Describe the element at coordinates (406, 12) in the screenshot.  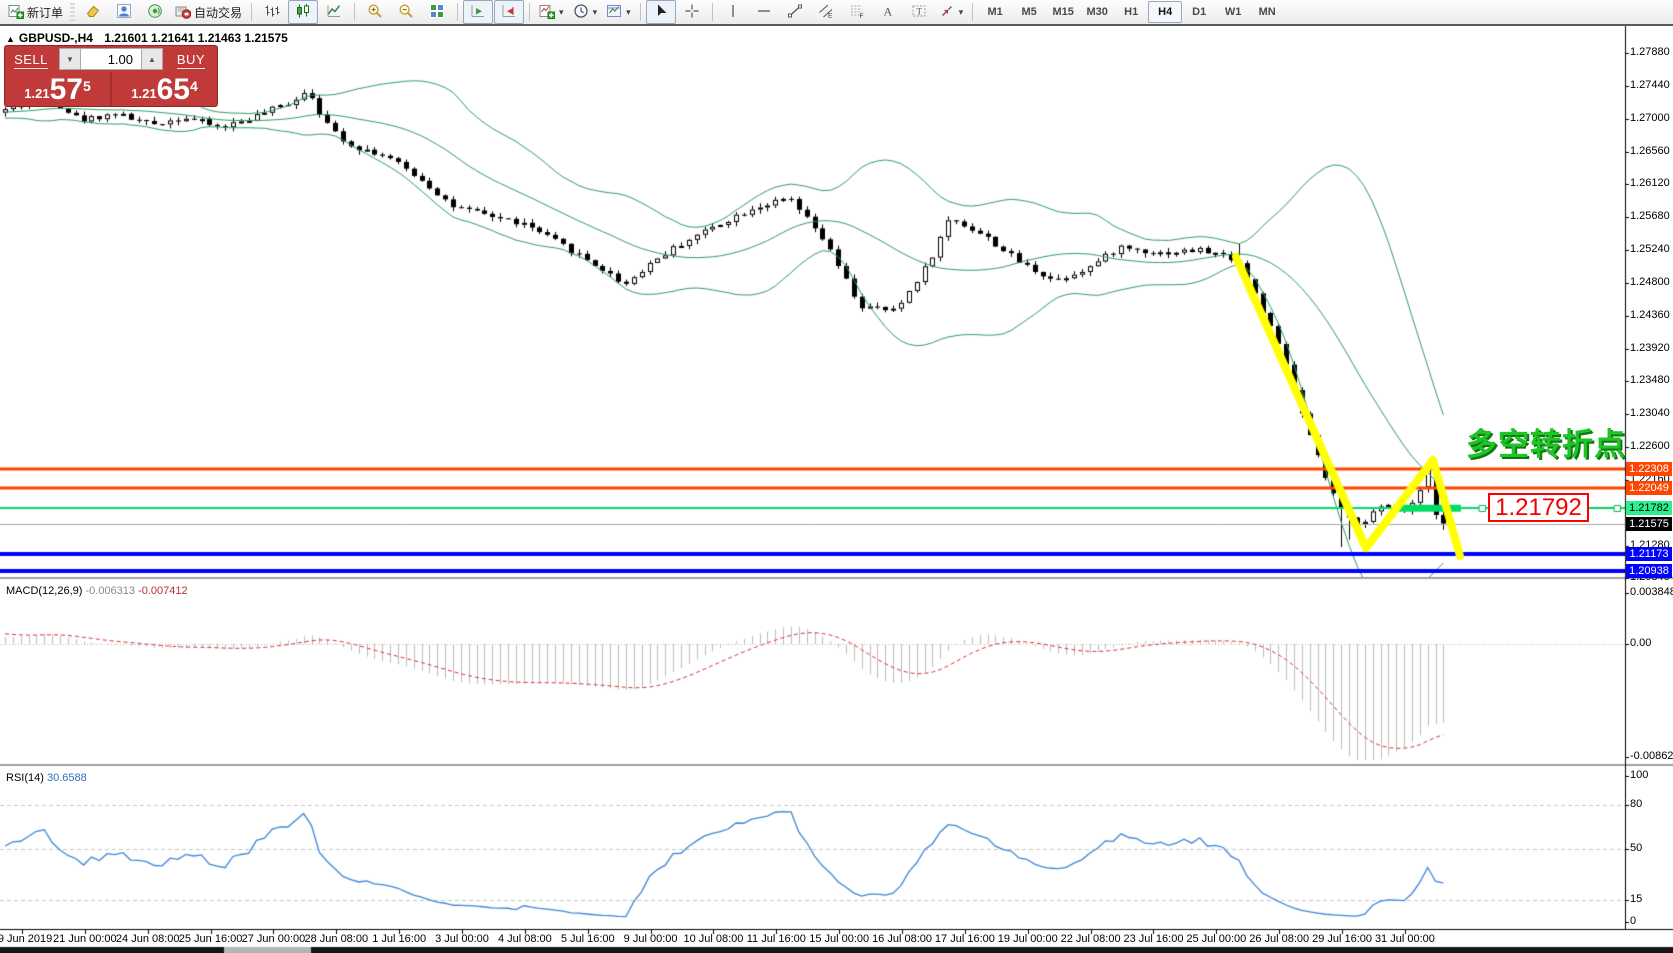
I see `zoom-out-button` at that location.